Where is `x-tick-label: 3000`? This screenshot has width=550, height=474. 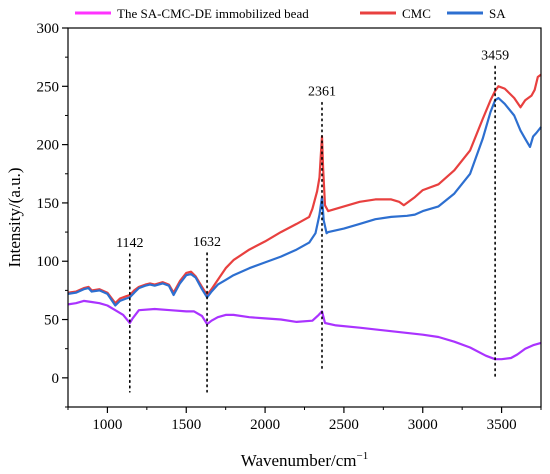 x-tick-label: 3000 is located at coordinates (423, 425).